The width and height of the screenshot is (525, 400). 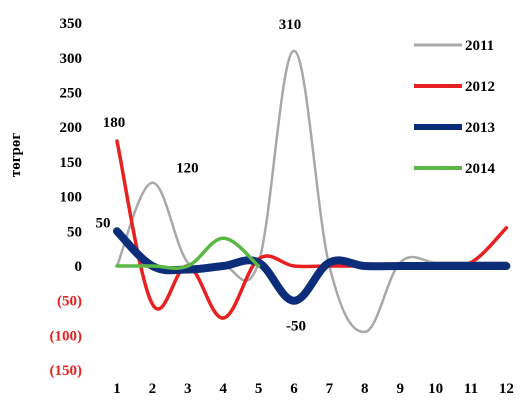 I want to click on y-axis-label: төгрөг, so click(x=16, y=155).